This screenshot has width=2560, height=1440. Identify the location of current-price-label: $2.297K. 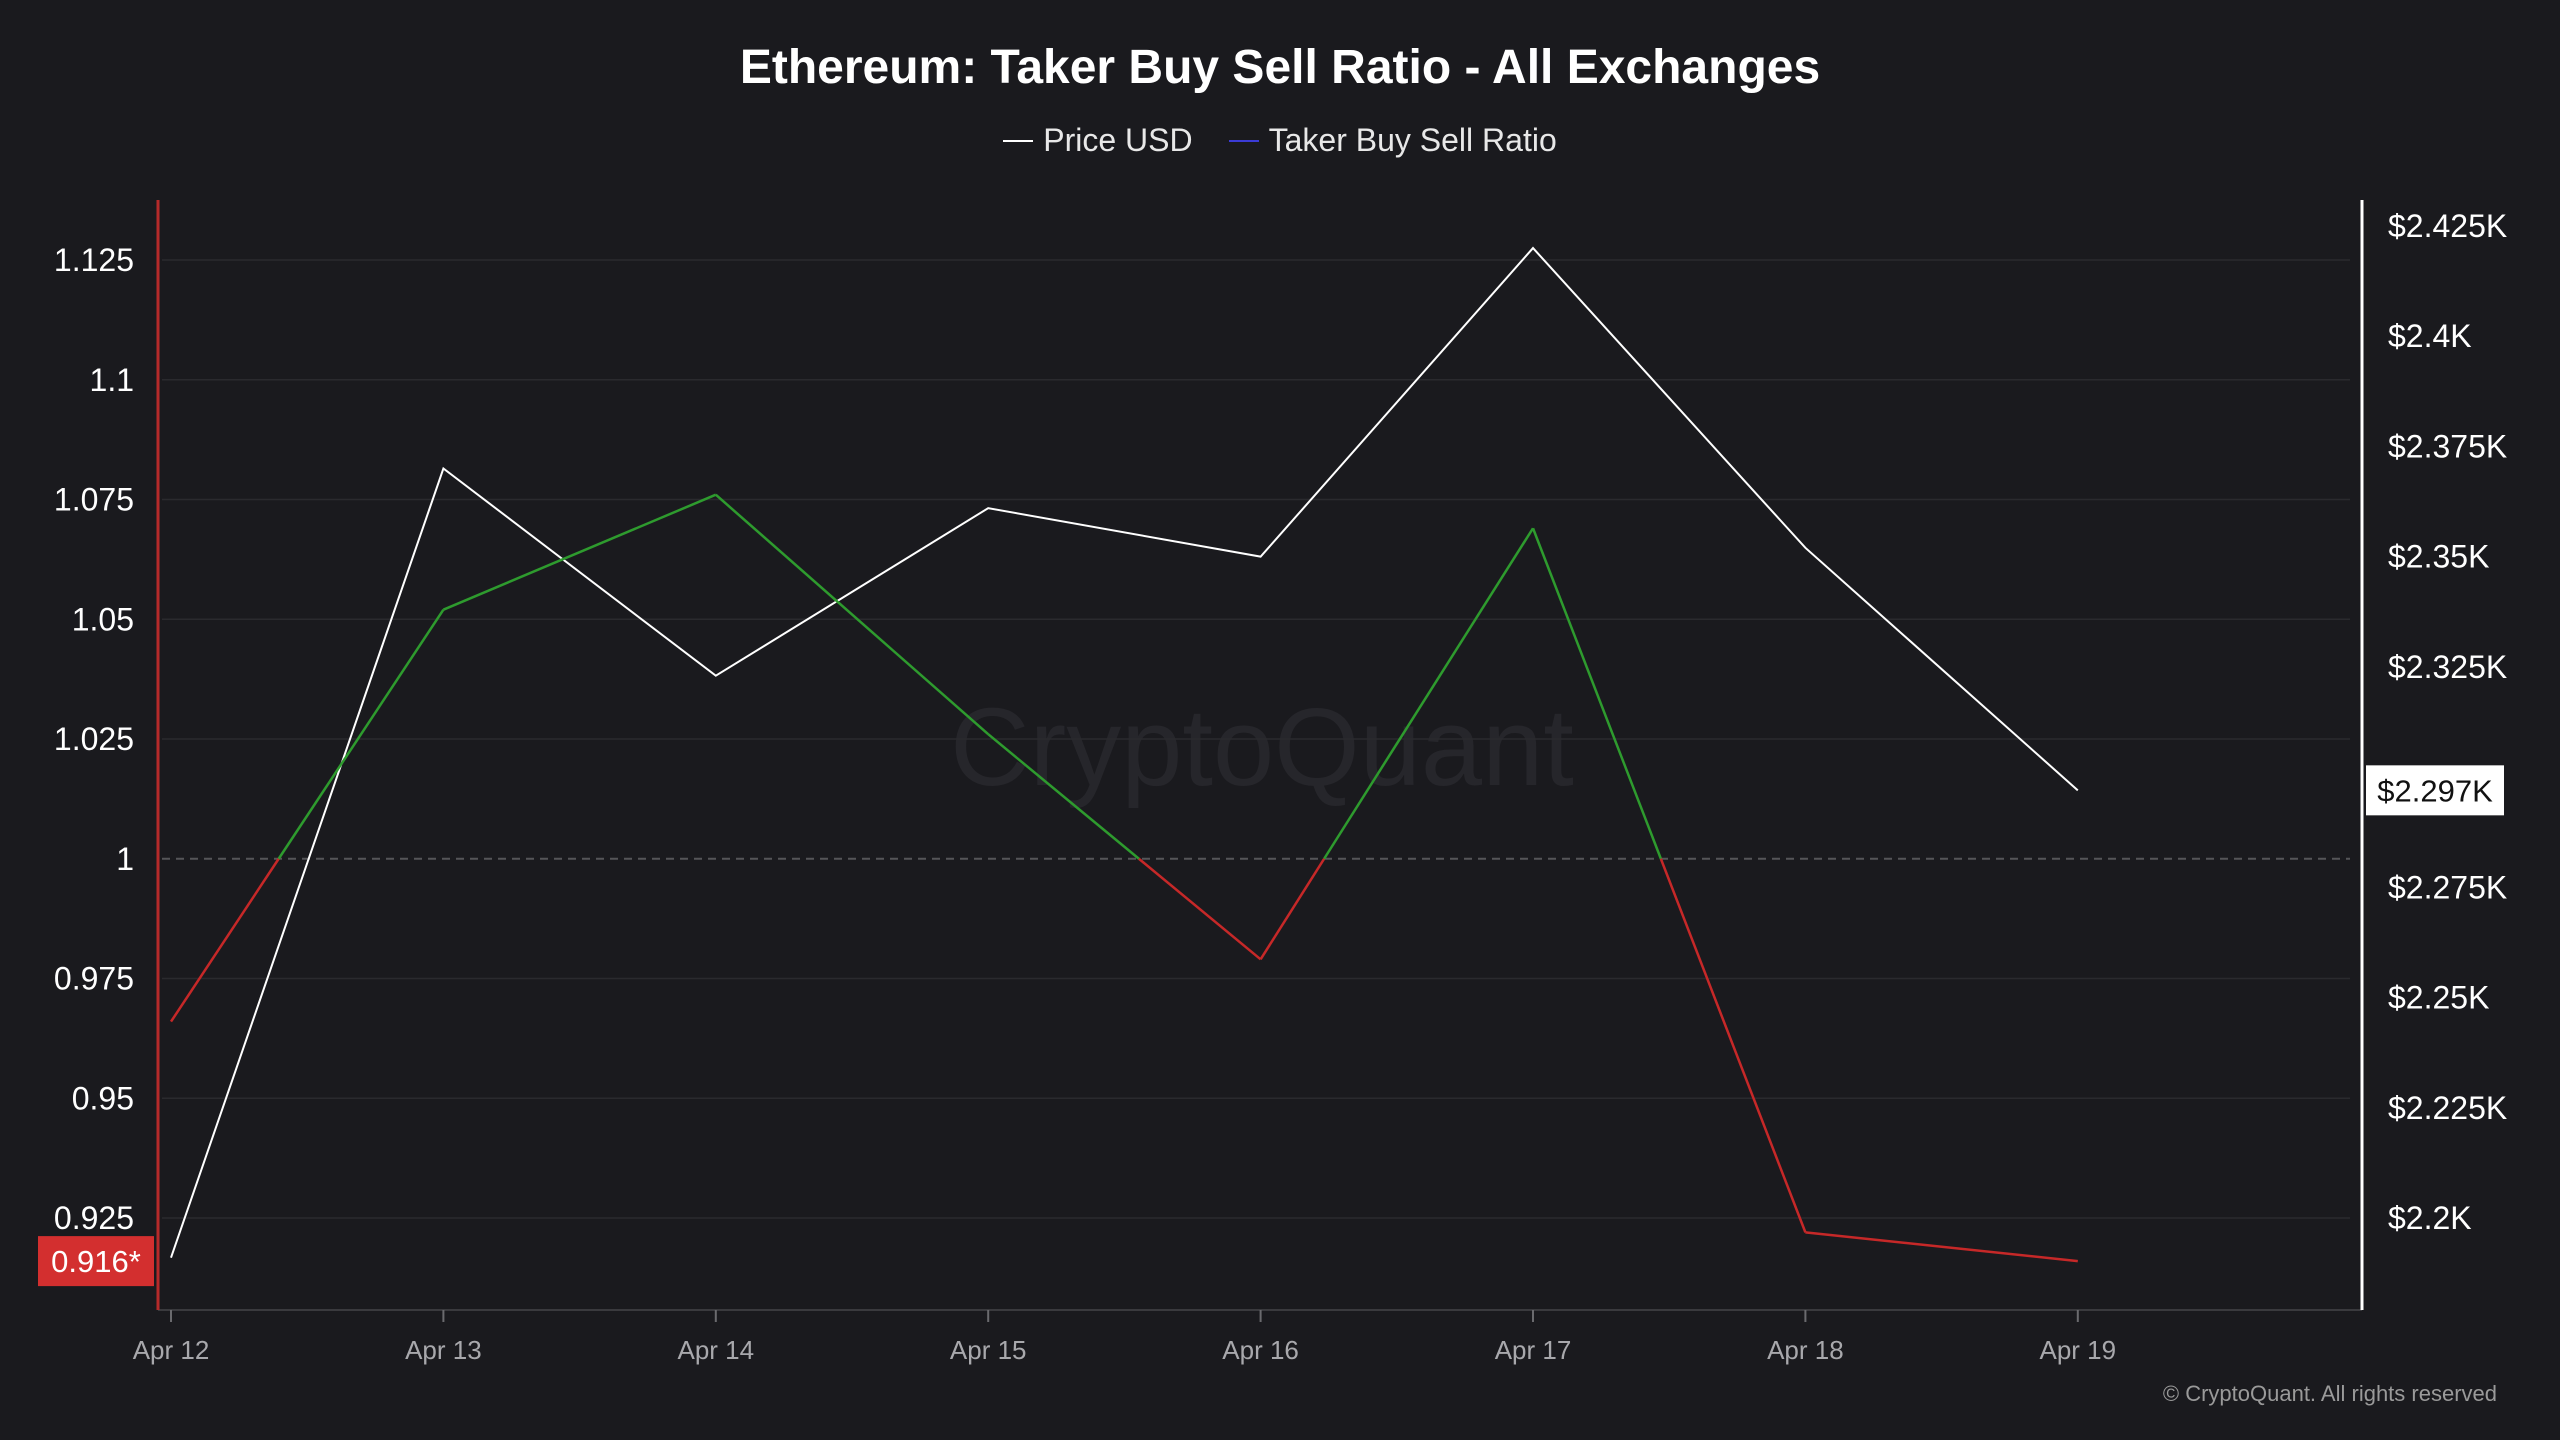
(2435, 790).